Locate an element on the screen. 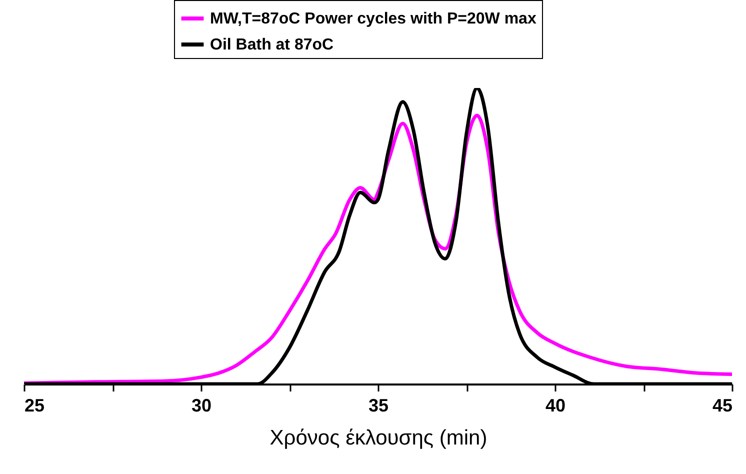 This screenshot has width=746, height=474. legend-label: MW,T=87oC Power cycles with P=20W max is located at coordinates (373, 19).